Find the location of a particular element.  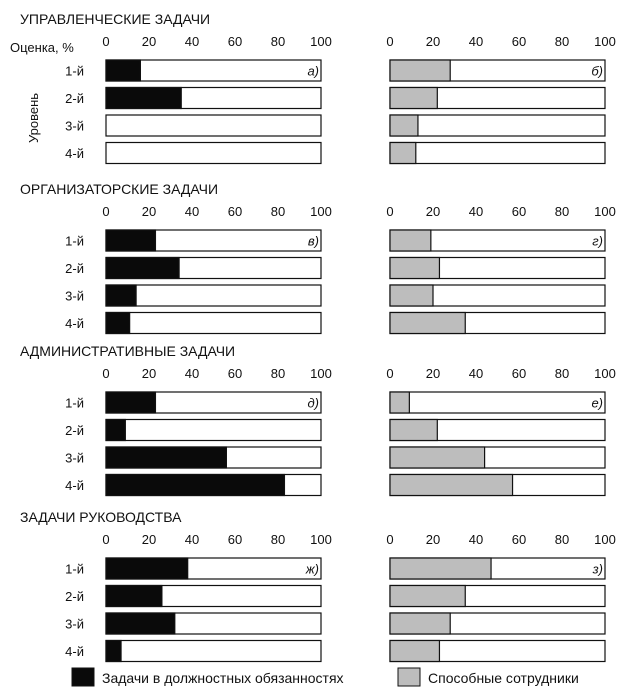

legend-duties-label: Задачи в должностных обязанностях is located at coordinates (223, 678).